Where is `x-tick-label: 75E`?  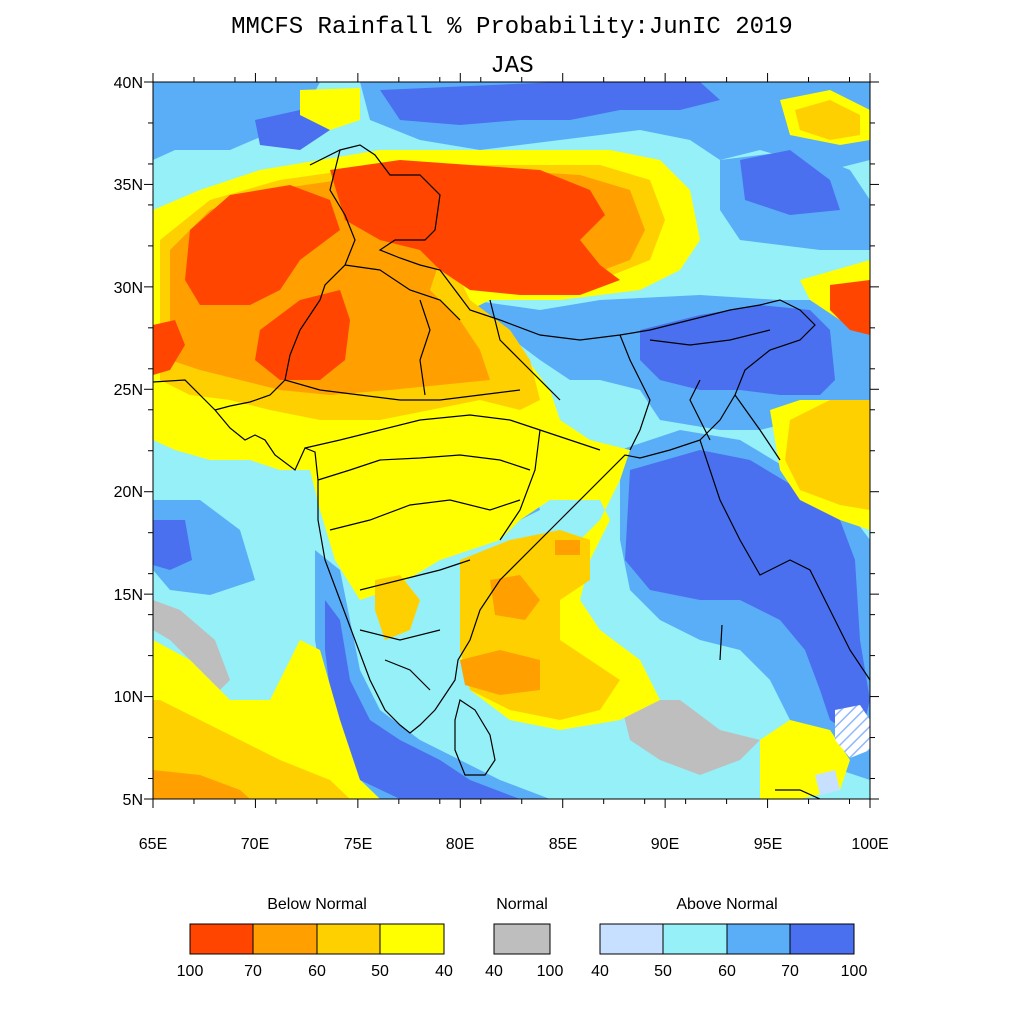 x-tick-label: 75E is located at coordinates (358, 844).